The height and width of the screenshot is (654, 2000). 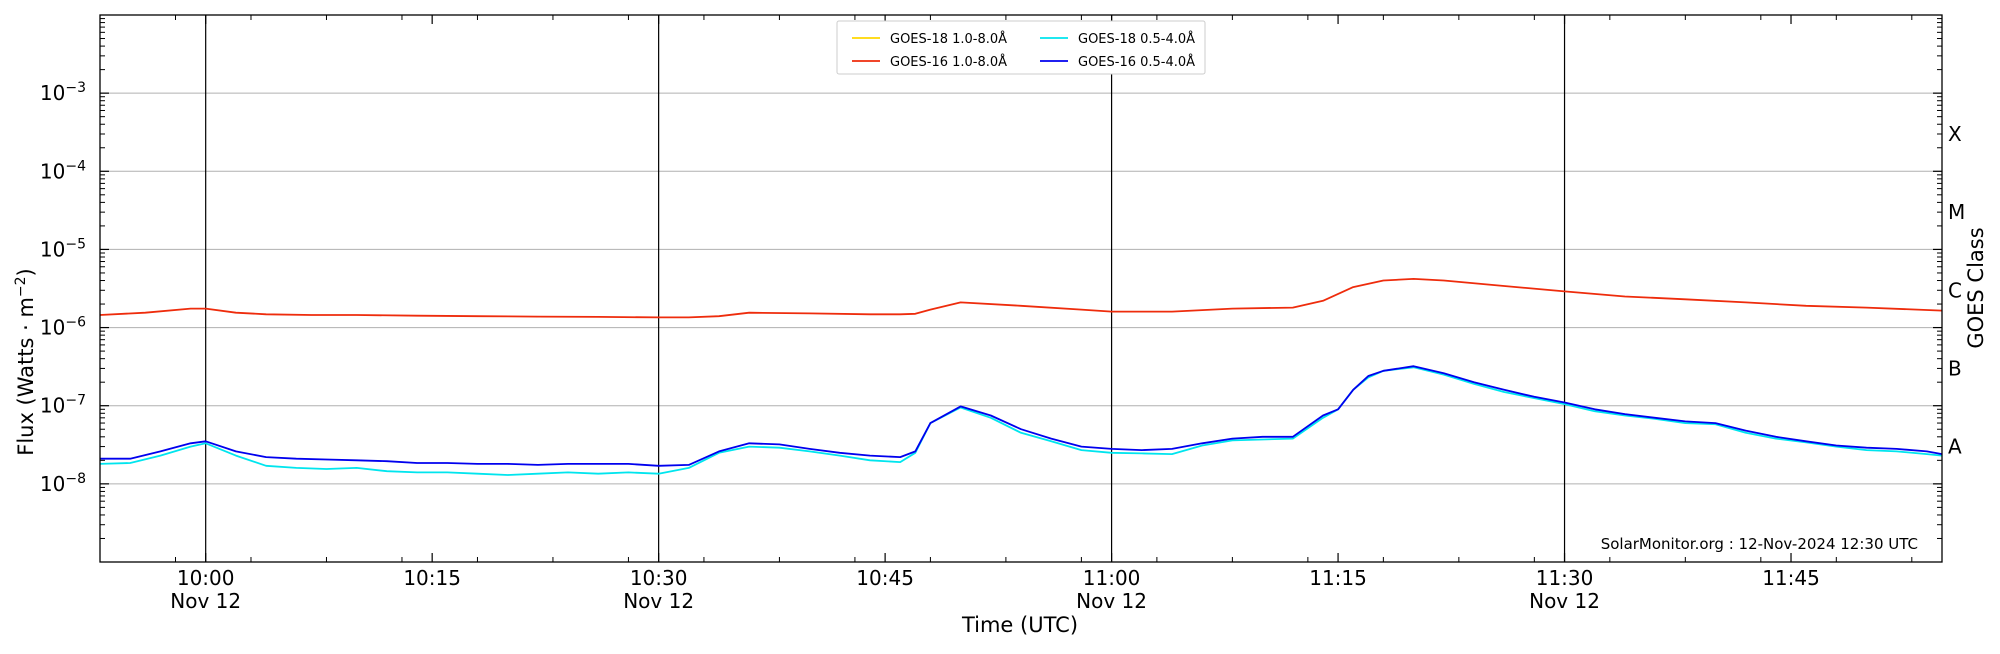 What do you see at coordinates (1955, 447) in the screenshot?
I see `goes-class-label: A` at bounding box center [1955, 447].